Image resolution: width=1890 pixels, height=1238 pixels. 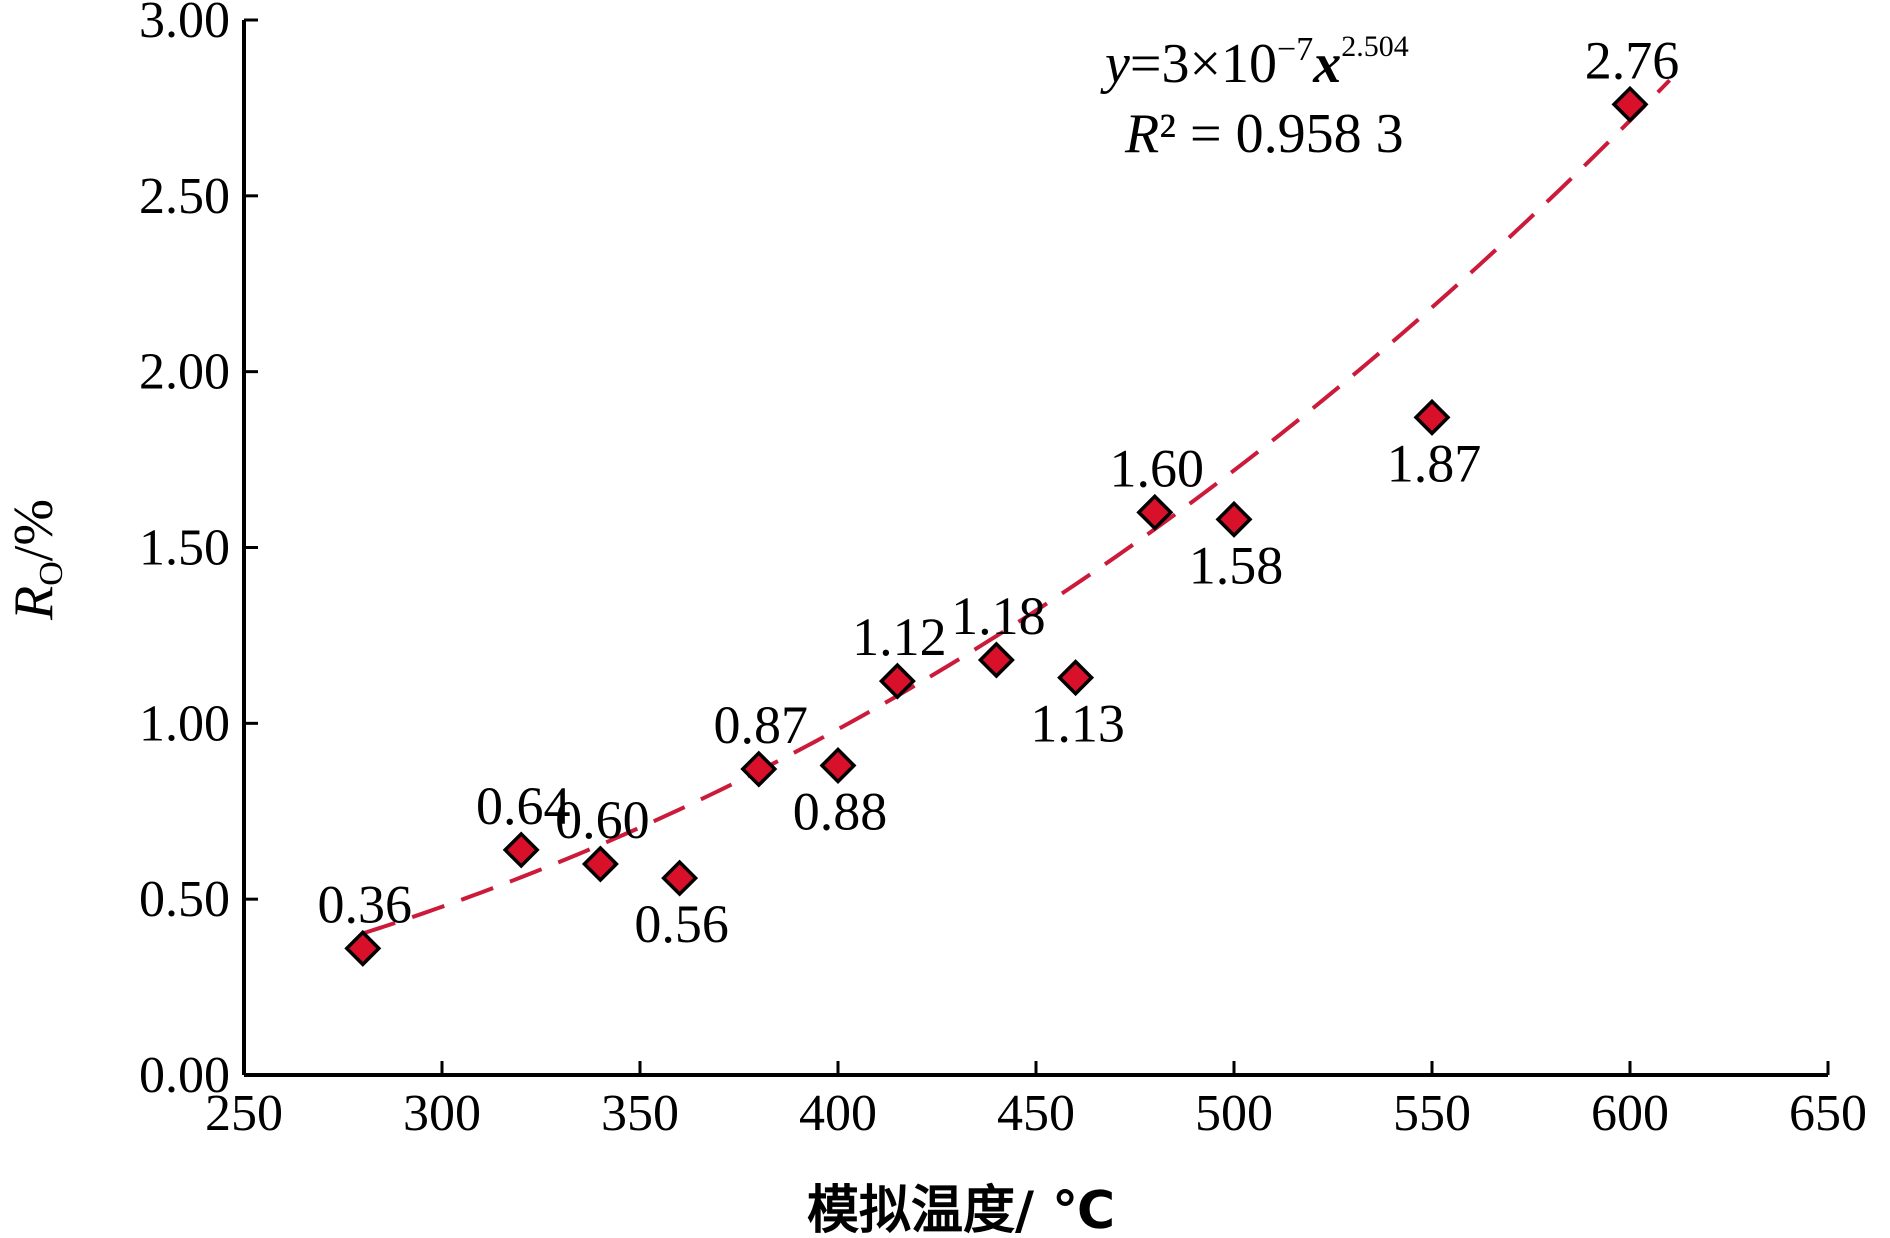 What do you see at coordinates (1036, 1113) in the screenshot?
I see `x-tick-label: 450` at bounding box center [1036, 1113].